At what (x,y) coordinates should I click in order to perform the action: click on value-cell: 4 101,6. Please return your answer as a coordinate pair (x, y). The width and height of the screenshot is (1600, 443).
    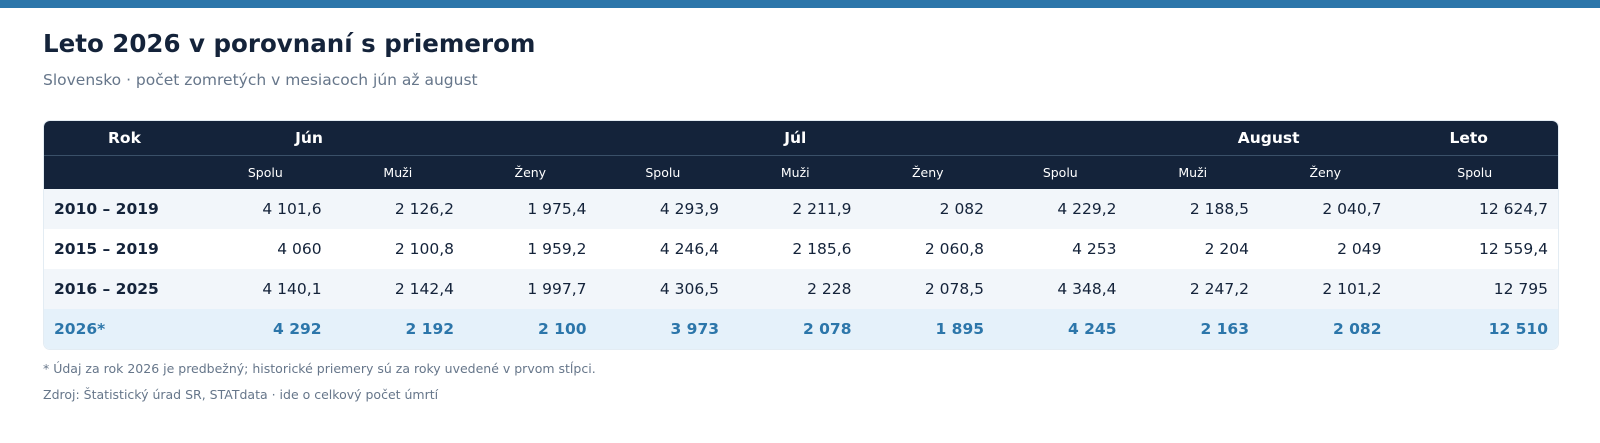
    Looking at the image, I should click on (265, 209).